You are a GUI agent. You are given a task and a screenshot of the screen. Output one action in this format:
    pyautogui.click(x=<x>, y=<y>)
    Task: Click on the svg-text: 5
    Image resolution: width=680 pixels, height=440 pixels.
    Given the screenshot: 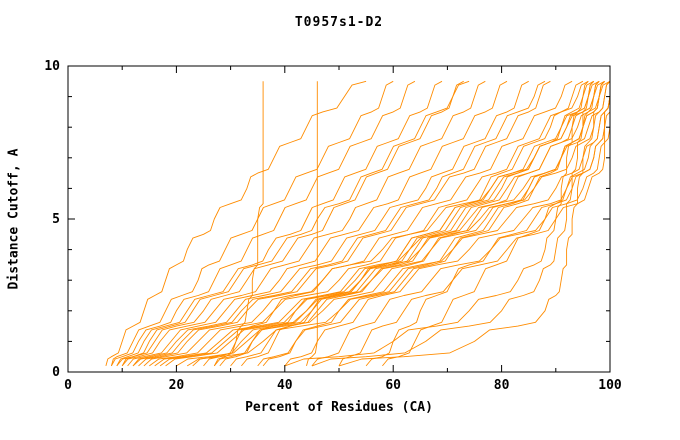 What is the action you would take?
    pyautogui.click(x=56, y=219)
    